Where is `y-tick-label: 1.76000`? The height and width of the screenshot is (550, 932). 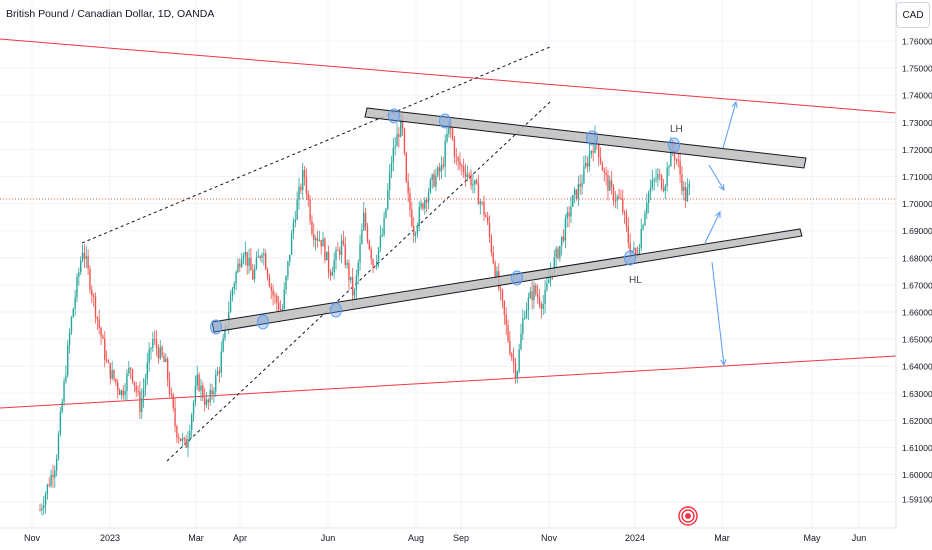
y-tick-label: 1.76000 is located at coordinates (917, 42).